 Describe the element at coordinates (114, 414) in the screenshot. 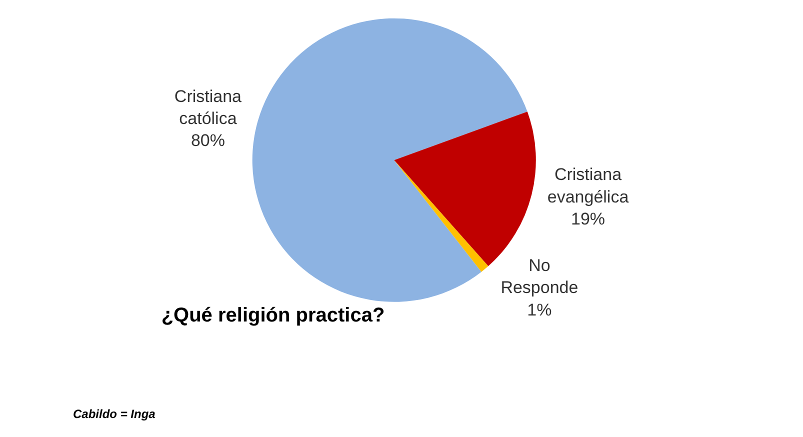

I see `text: Cabildo = Inga` at that location.